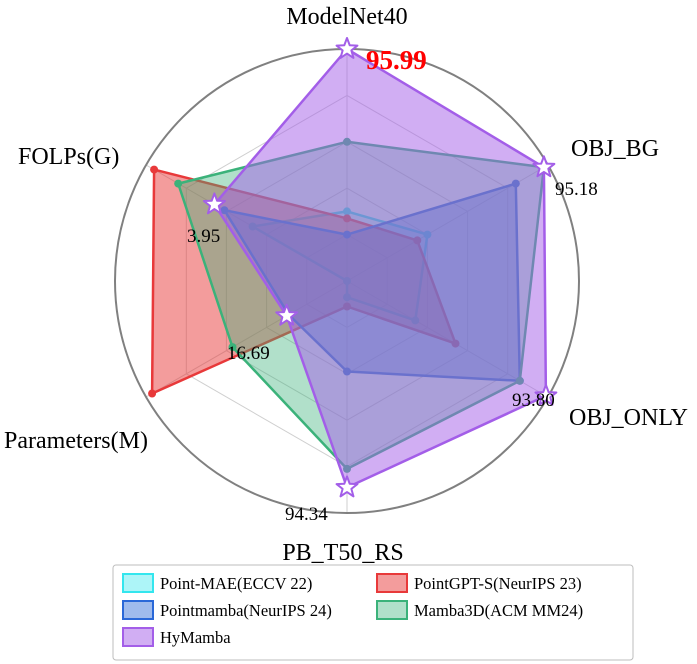 The width and height of the screenshot is (697, 664). I want to click on value-label-folps-g: 3.95, so click(203, 236).